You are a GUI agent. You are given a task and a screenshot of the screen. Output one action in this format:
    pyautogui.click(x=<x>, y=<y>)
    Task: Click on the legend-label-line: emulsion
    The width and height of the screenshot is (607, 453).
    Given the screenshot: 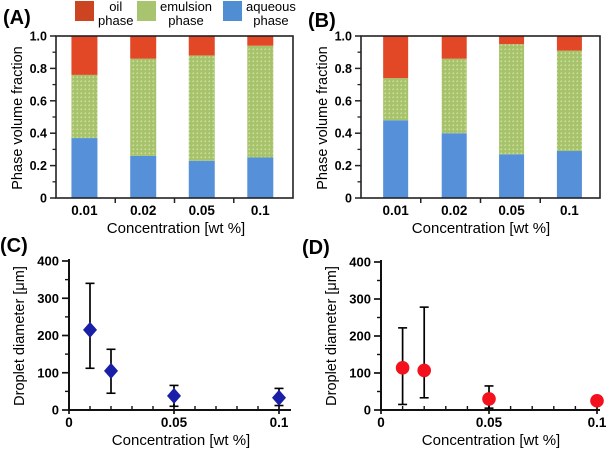 What is the action you would take?
    pyautogui.click(x=186, y=7)
    